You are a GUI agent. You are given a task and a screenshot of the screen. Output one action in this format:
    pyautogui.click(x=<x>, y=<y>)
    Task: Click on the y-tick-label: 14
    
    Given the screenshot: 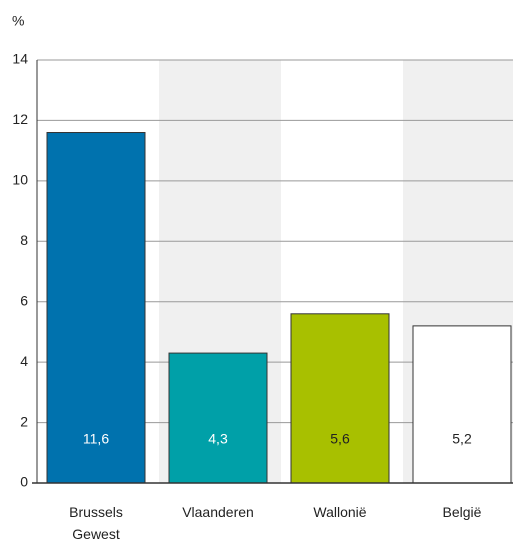 What is the action you would take?
    pyautogui.click(x=20, y=59)
    